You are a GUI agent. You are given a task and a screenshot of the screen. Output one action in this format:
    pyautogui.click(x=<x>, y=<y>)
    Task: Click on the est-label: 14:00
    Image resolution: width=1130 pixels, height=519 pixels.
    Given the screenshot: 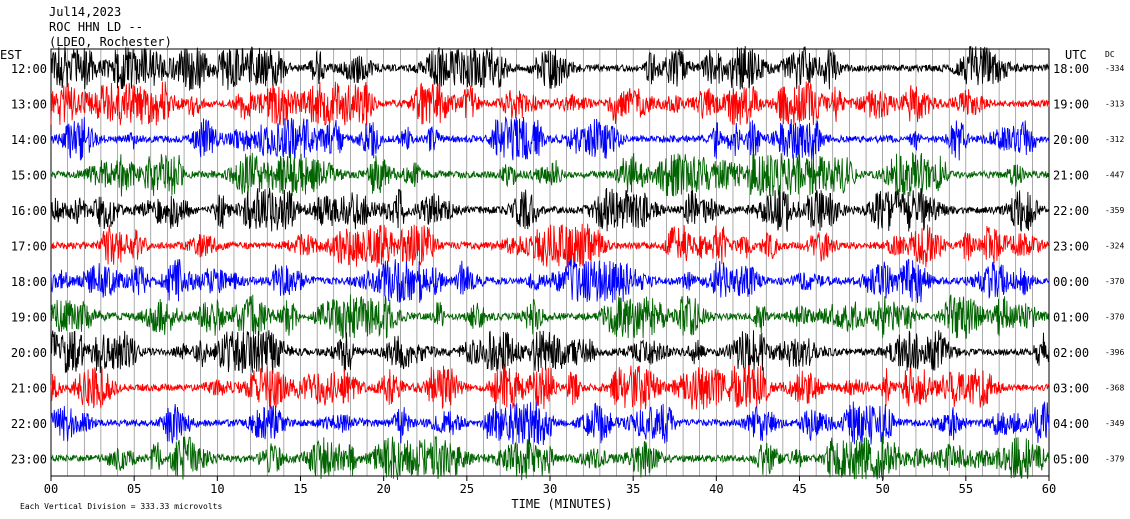 What is the action you would take?
    pyautogui.click(x=29, y=140)
    